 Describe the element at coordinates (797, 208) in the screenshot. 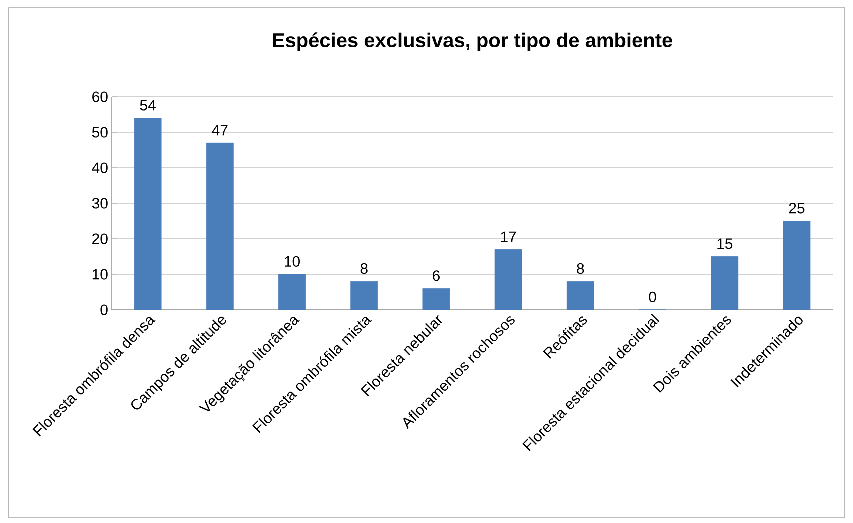

I see `data-label: 25` at that location.